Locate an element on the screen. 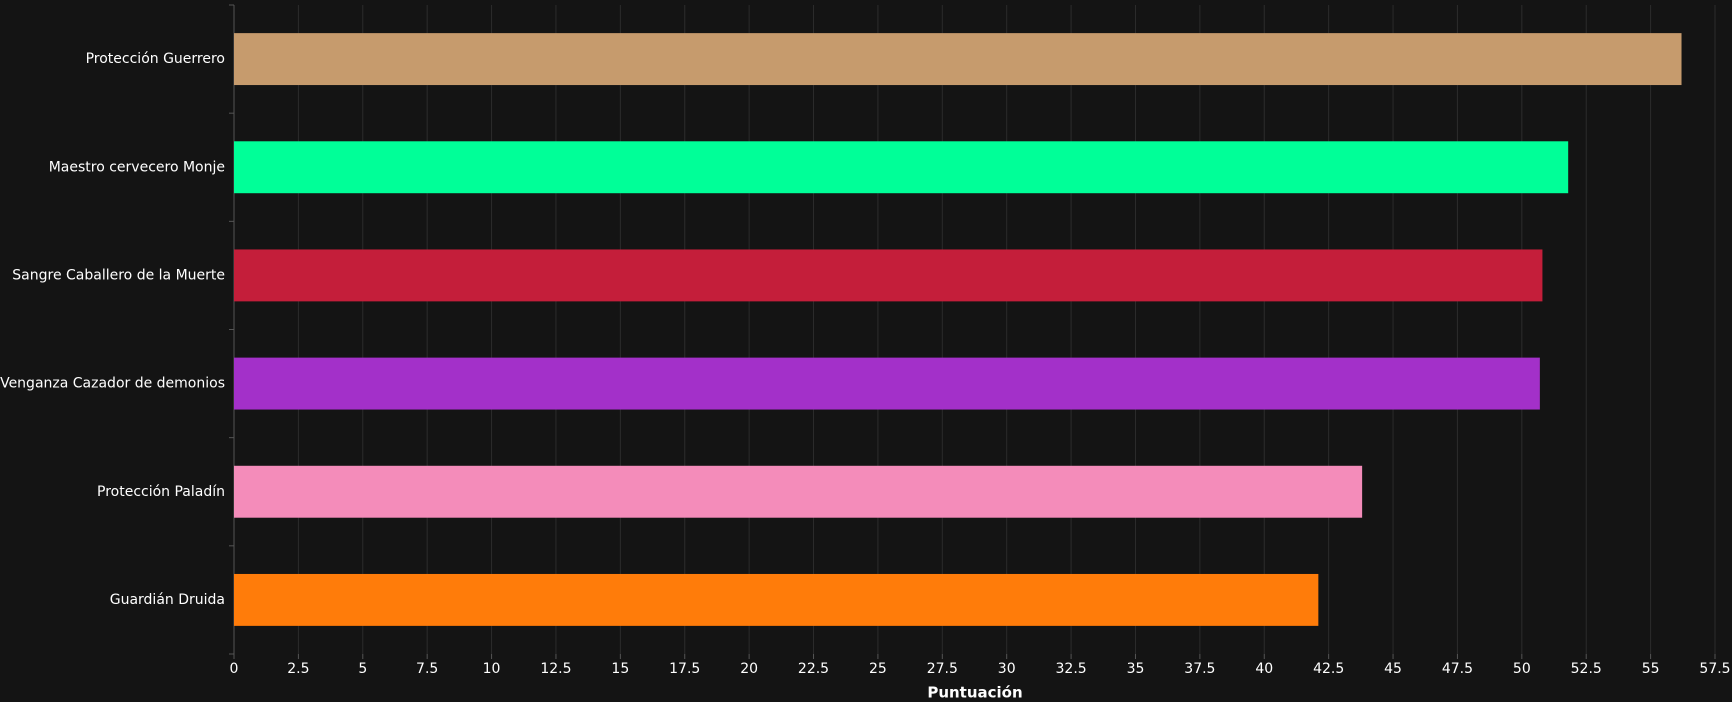 The image size is (1732, 702). x-tick-label: 42.5 is located at coordinates (1328, 669).